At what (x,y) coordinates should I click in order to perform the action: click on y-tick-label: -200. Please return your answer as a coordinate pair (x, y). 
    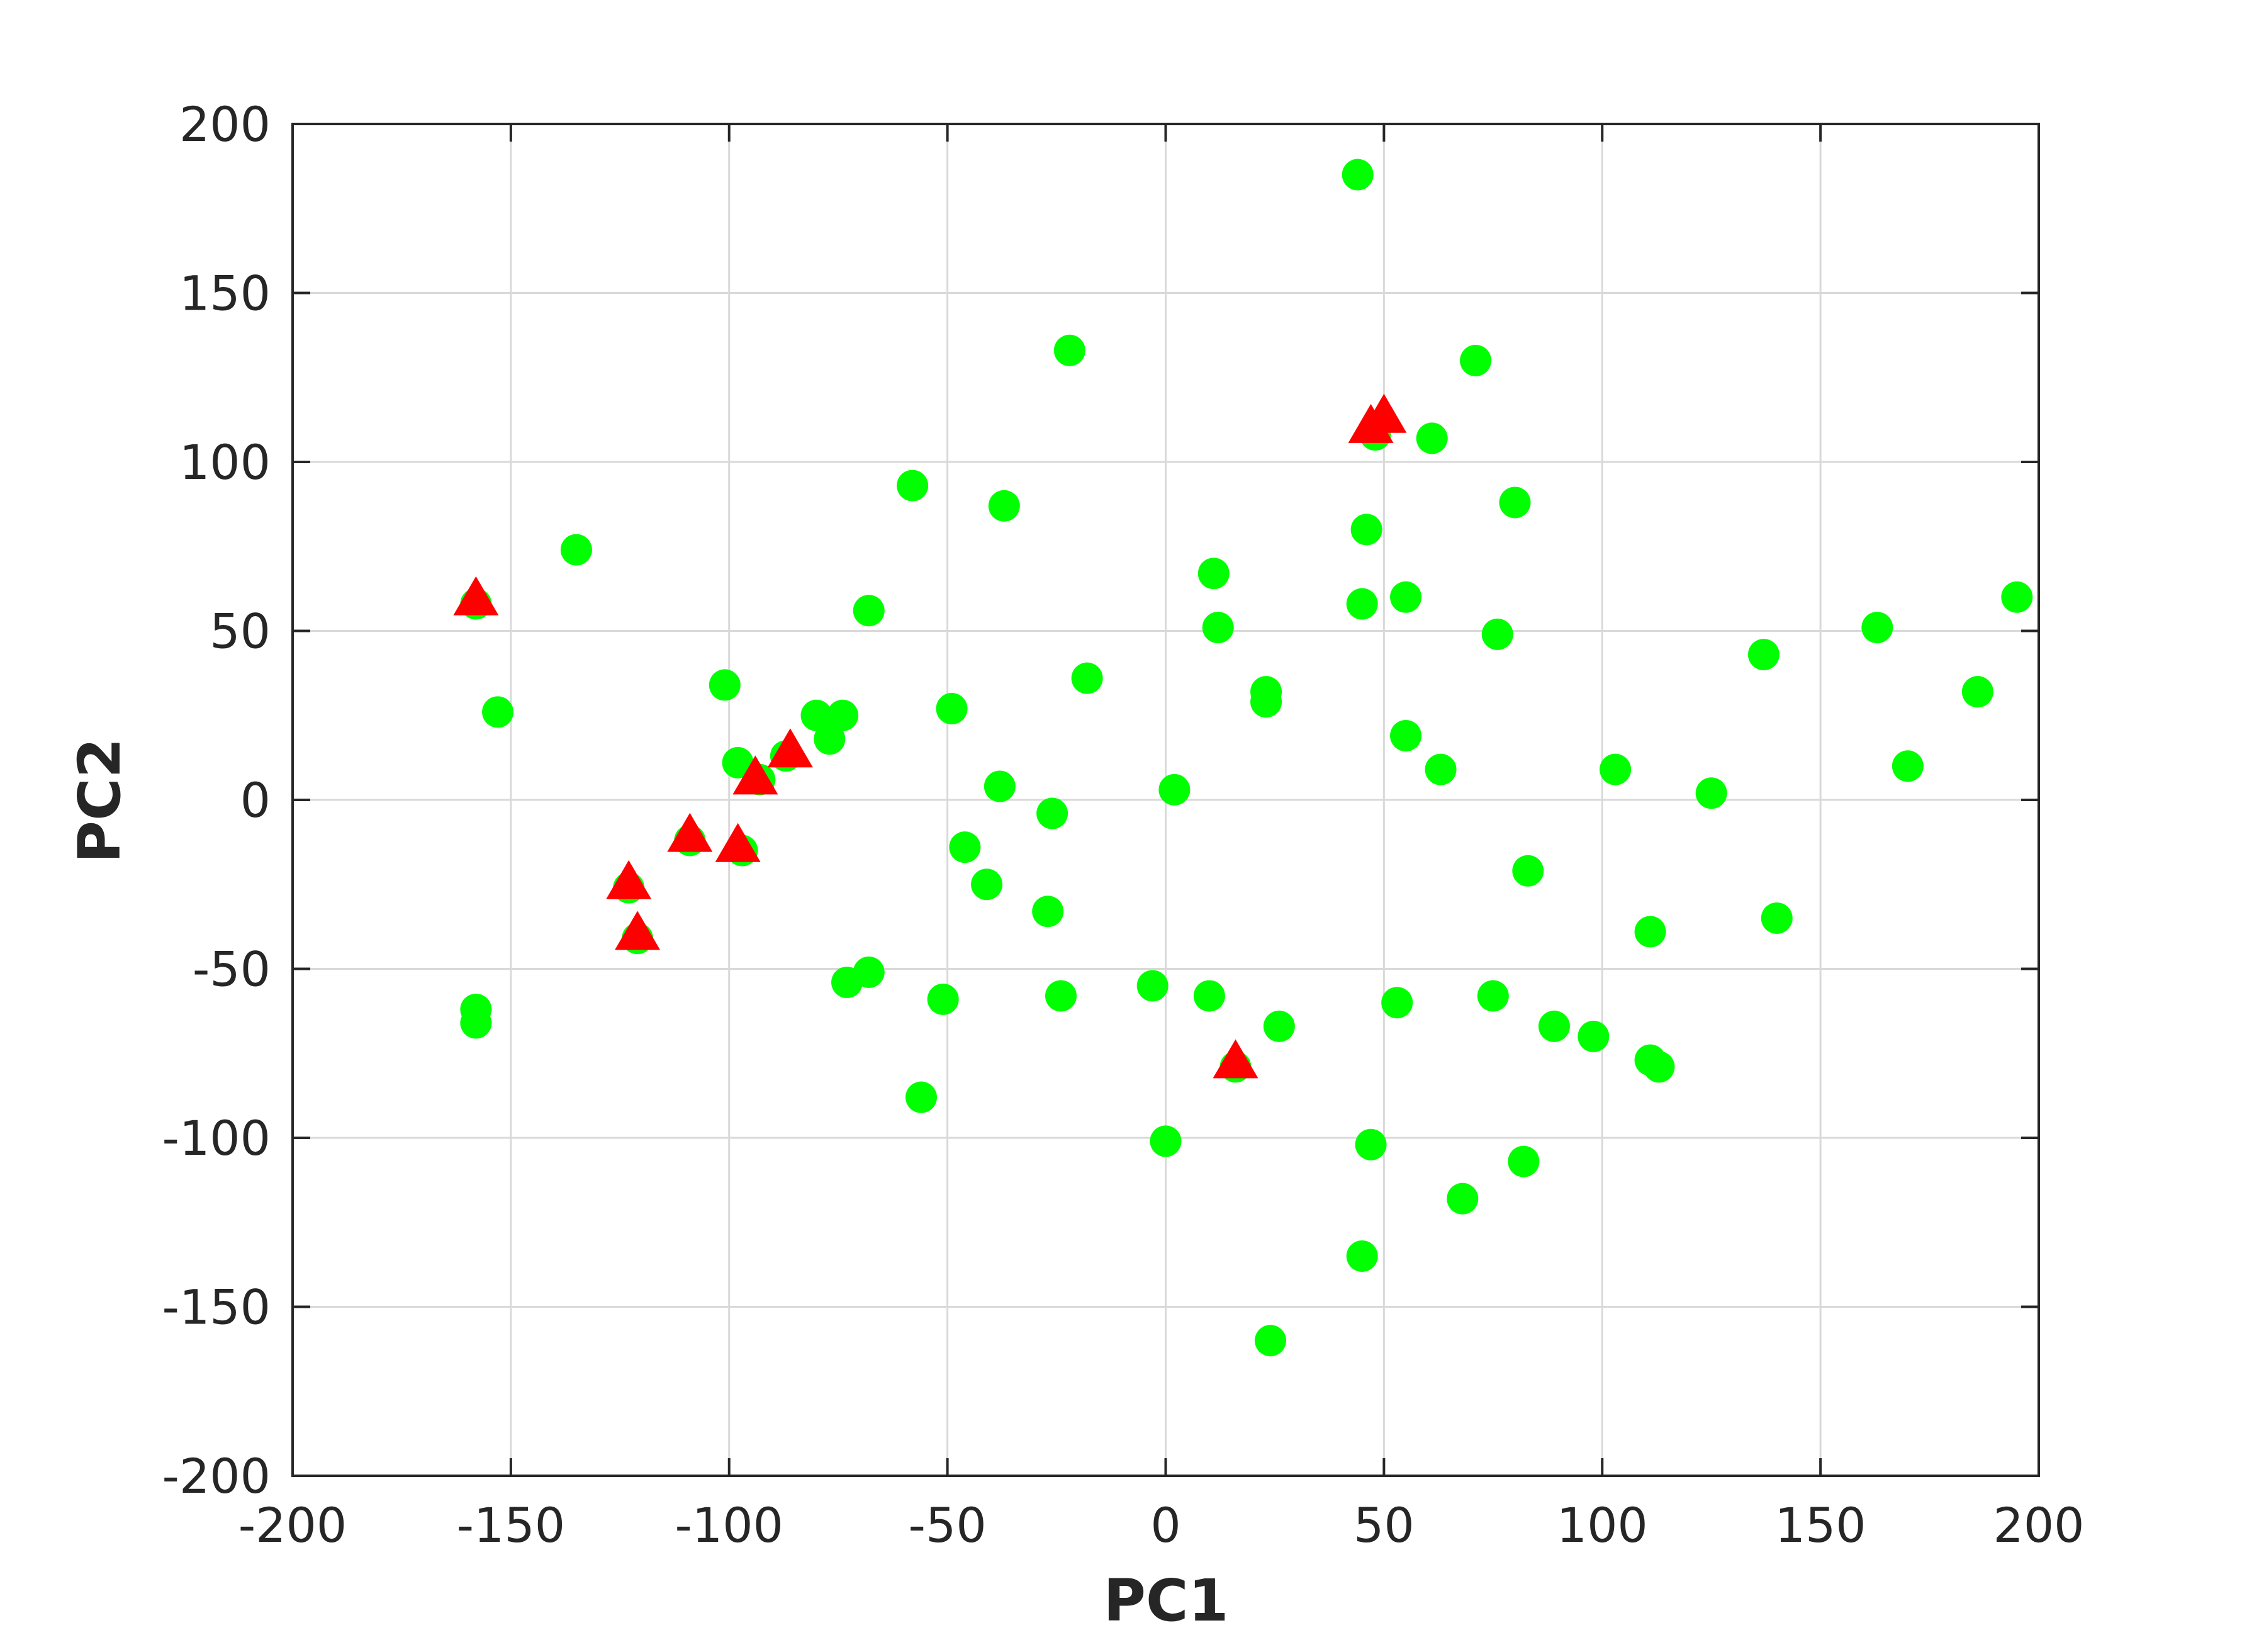
    Looking at the image, I should click on (216, 1476).